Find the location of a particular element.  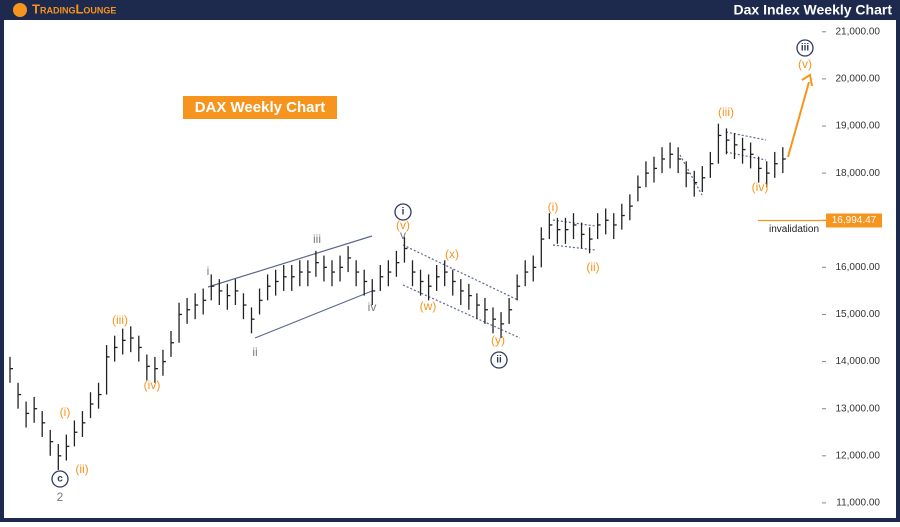

y-tick-label: 15,000.00 is located at coordinates (858, 314).